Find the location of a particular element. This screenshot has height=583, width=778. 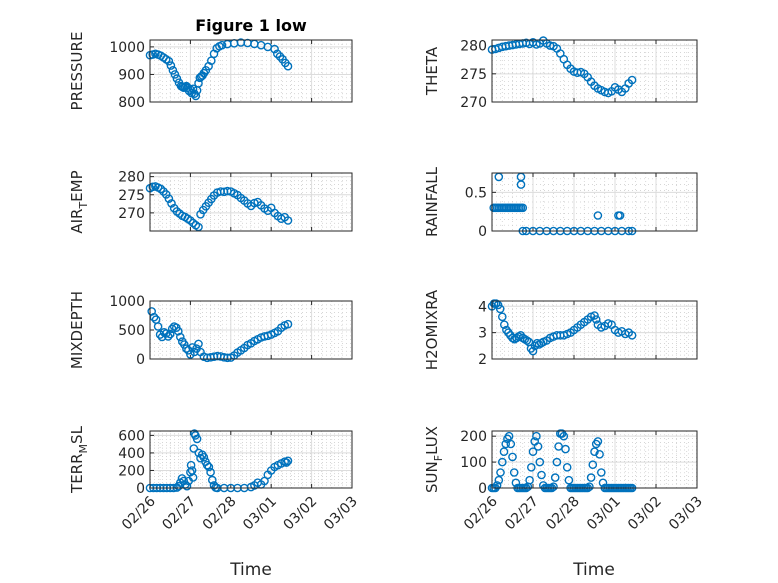

y-axis-label-subscript: M is located at coordinates (83, 449).